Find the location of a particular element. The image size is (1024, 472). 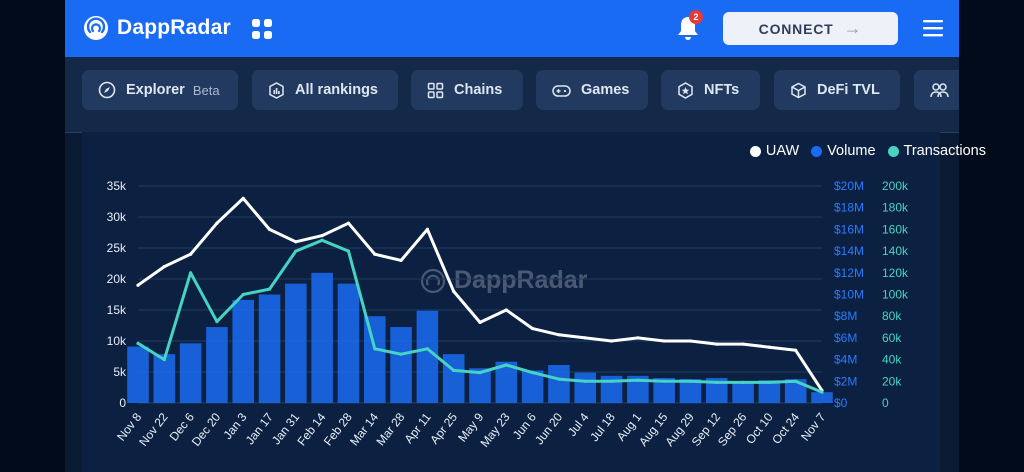

uaw-tick-label: 30k is located at coordinates (117, 217).